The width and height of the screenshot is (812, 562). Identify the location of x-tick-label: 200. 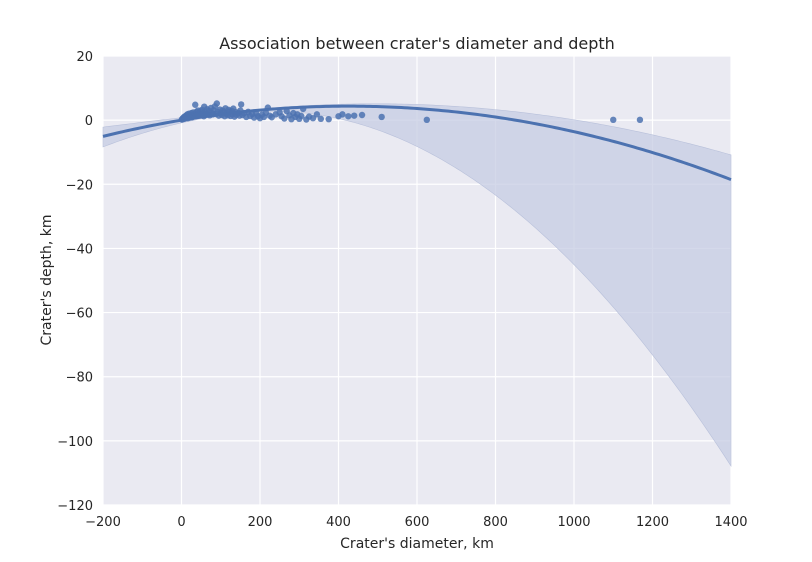
(260, 522).